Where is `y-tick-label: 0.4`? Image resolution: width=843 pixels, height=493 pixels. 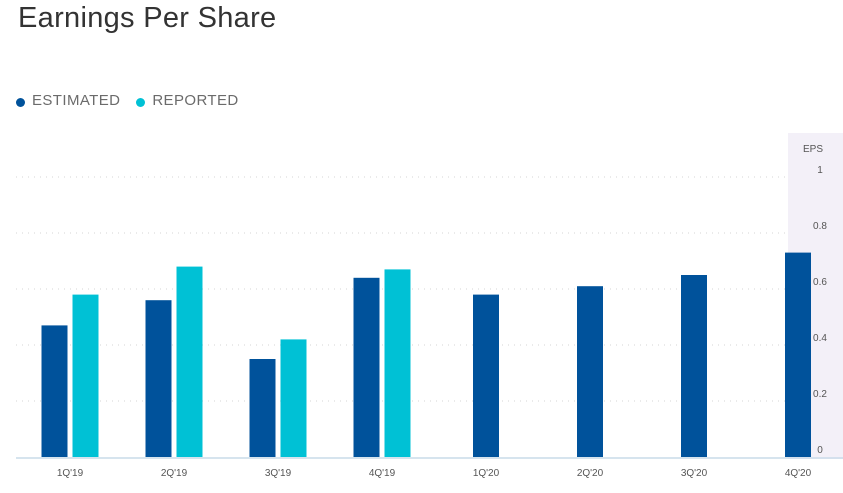
y-tick-label: 0.4 is located at coordinates (820, 338).